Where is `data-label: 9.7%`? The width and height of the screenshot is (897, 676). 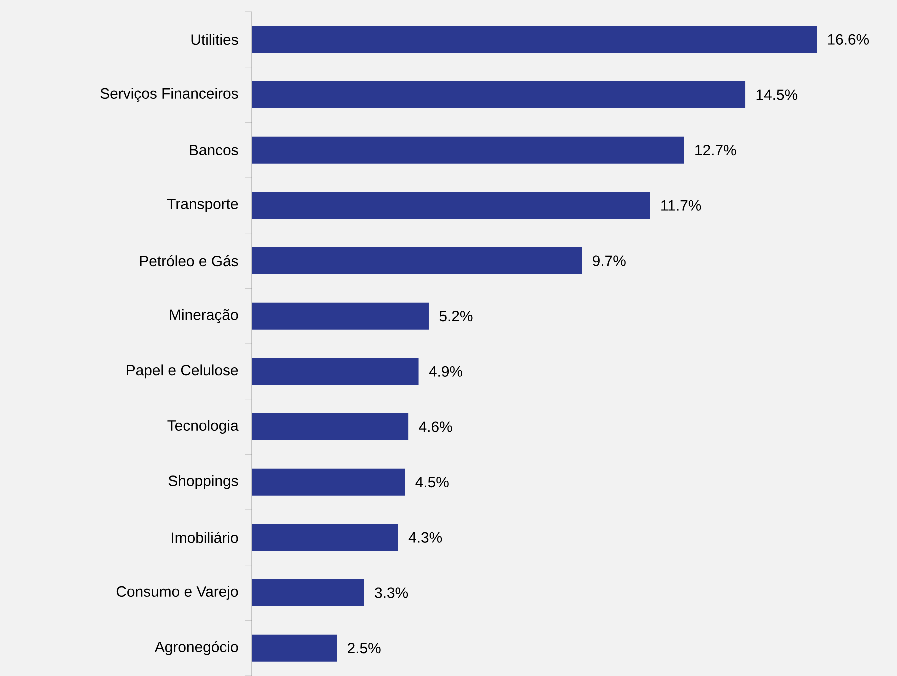 data-label: 9.7% is located at coordinates (609, 261).